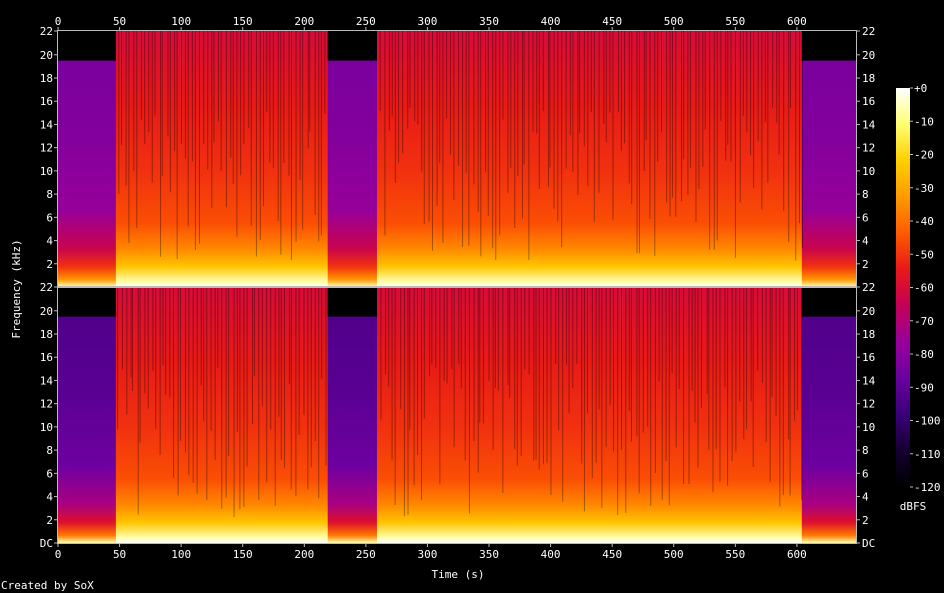 The height and width of the screenshot is (593, 944). Describe the element at coordinates (927, 421) in the screenshot. I see `colorbar-tick-label: -100` at that location.